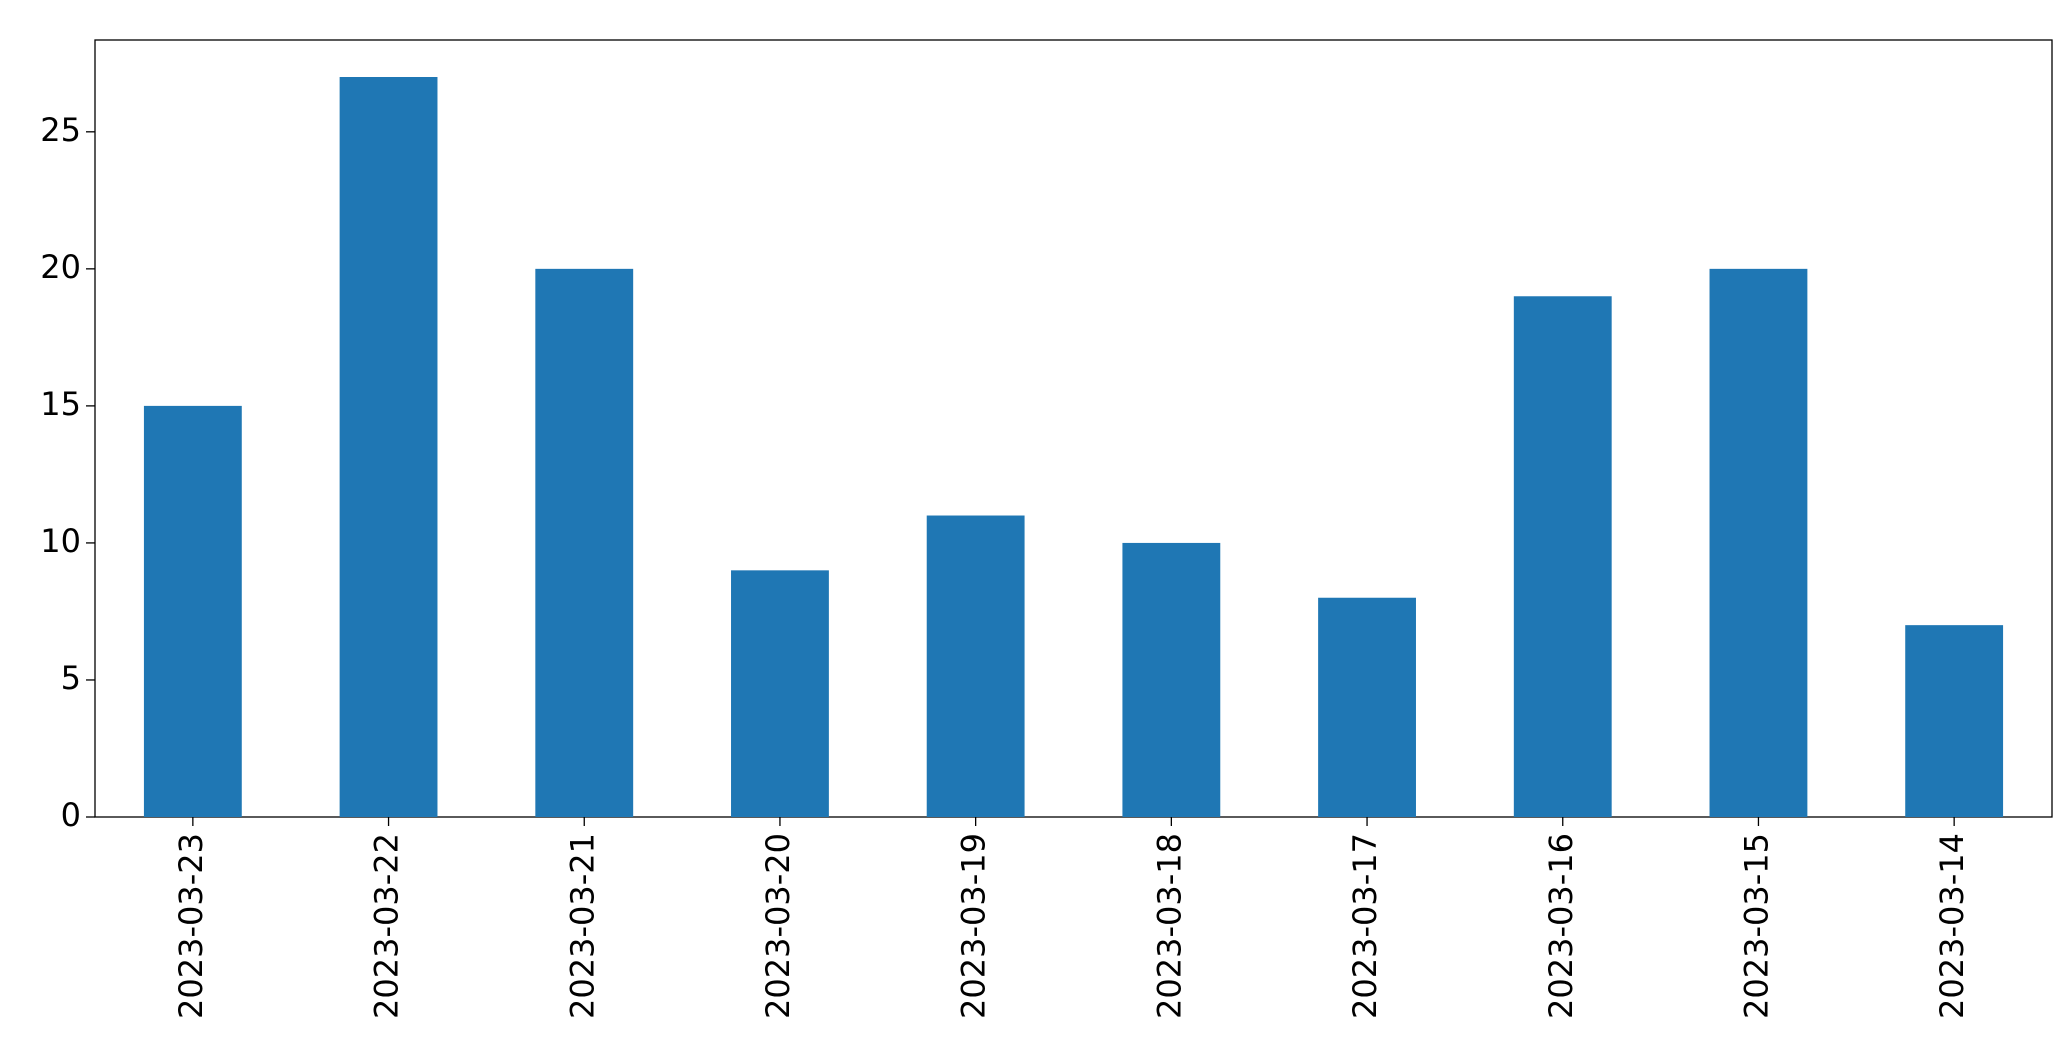 This screenshot has height=1061, width=2071. What do you see at coordinates (60, 130) in the screenshot?
I see `y-tick-label: 25` at bounding box center [60, 130].